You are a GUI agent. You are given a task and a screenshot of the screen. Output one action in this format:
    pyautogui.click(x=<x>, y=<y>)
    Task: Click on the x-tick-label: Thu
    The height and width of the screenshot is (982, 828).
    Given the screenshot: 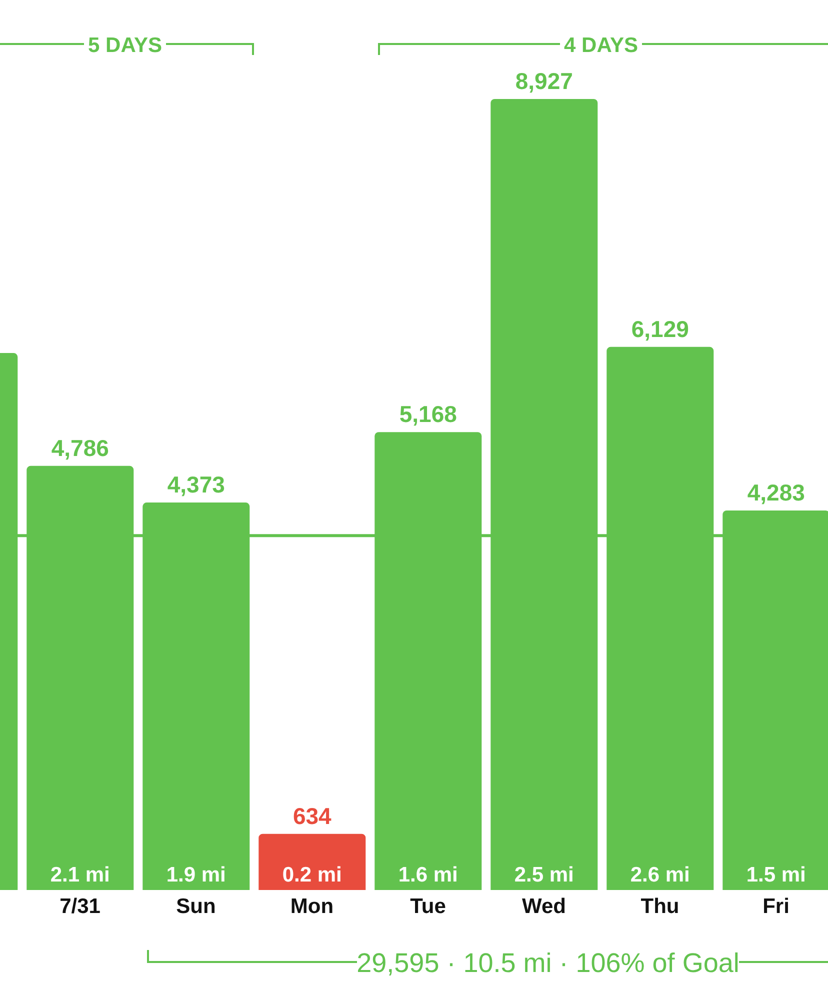 What is the action you would take?
    pyautogui.click(x=660, y=906)
    